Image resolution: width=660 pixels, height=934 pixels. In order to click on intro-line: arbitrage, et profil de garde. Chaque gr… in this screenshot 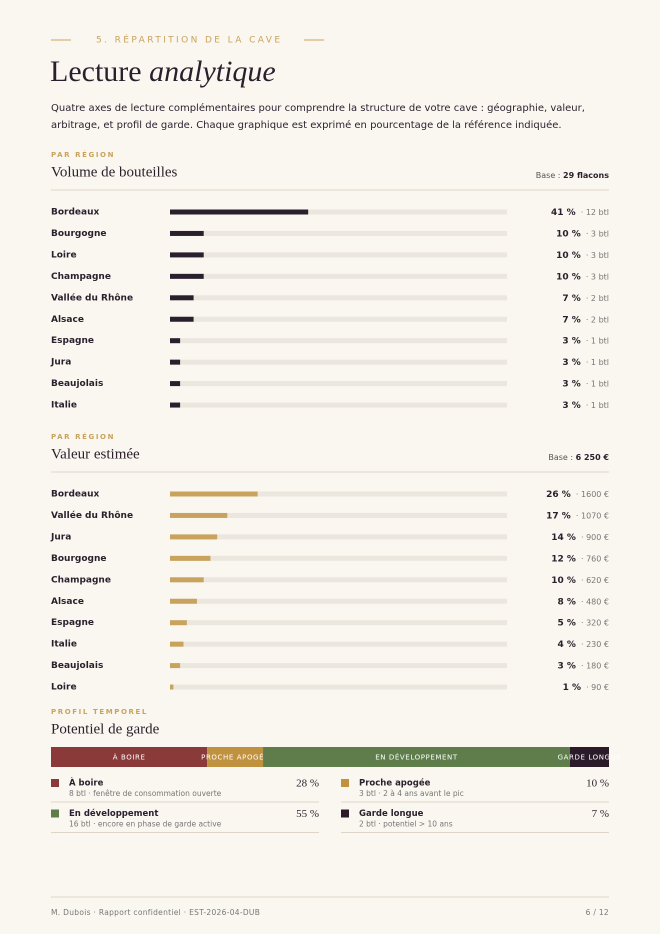, I will do `click(306, 125)`.